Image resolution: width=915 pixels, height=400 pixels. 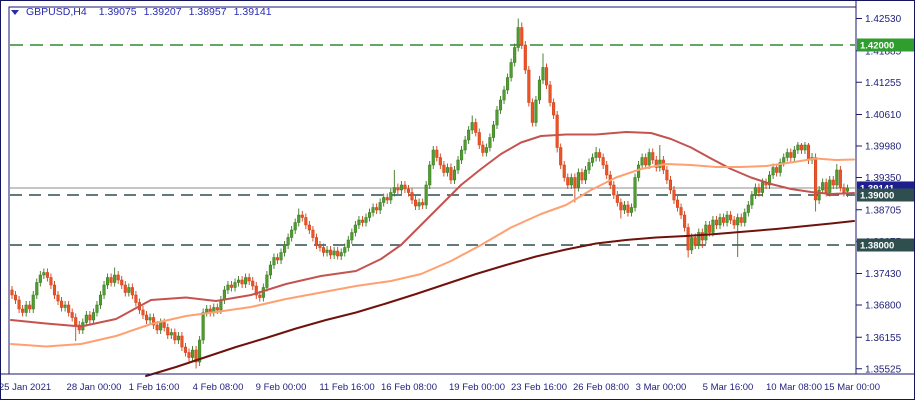 What do you see at coordinates (852, 387) in the screenshot?
I see `x-tick-label: 15 Mar 00:00` at bounding box center [852, 387].